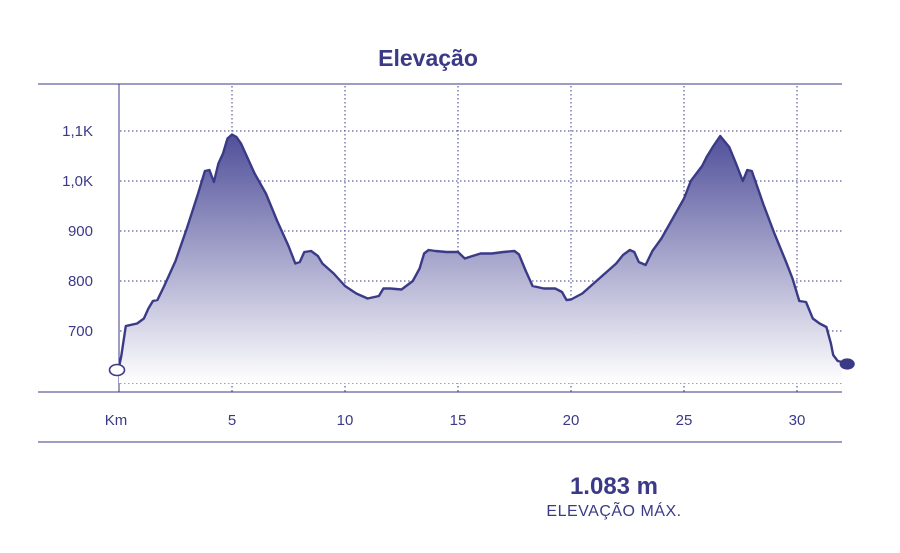 The width and height of the screenshot is (900, 553). I want to click on y-tick-label-700: 700, so click(80, 331).